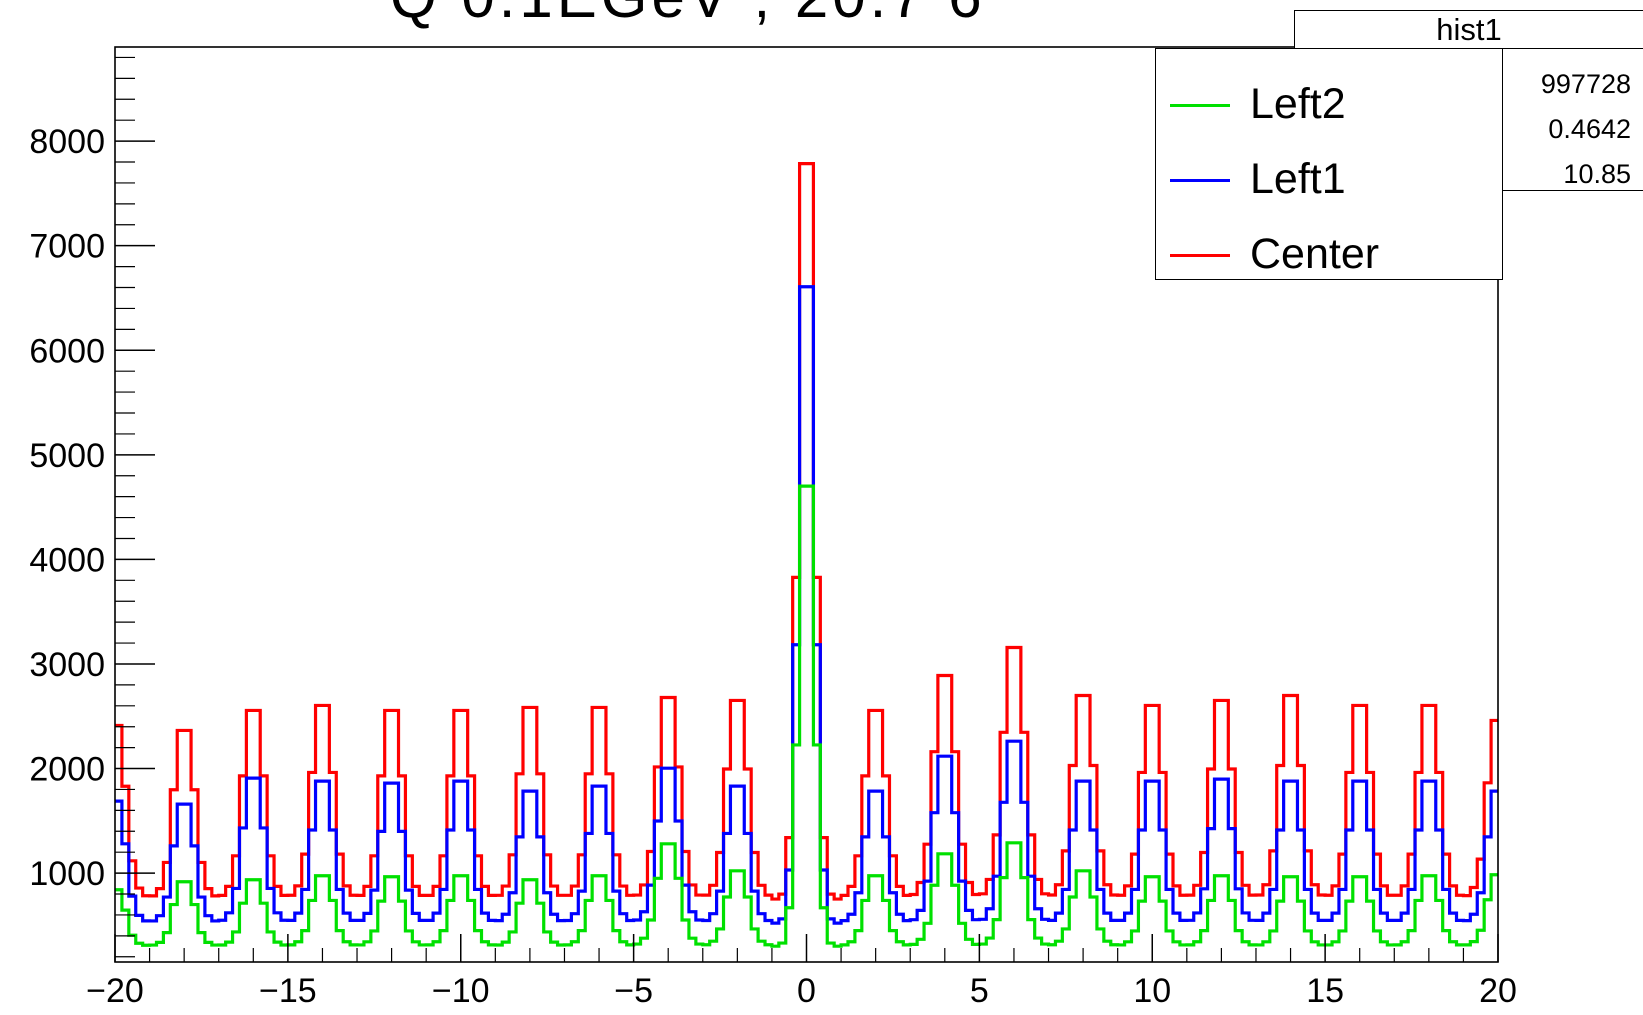 This screenshot has width=1643, height=1015. What do you see at coordinates (1325, 991) in the screenshot?
I see `x-tick-label: 15` at bounding box center [1325, 991].